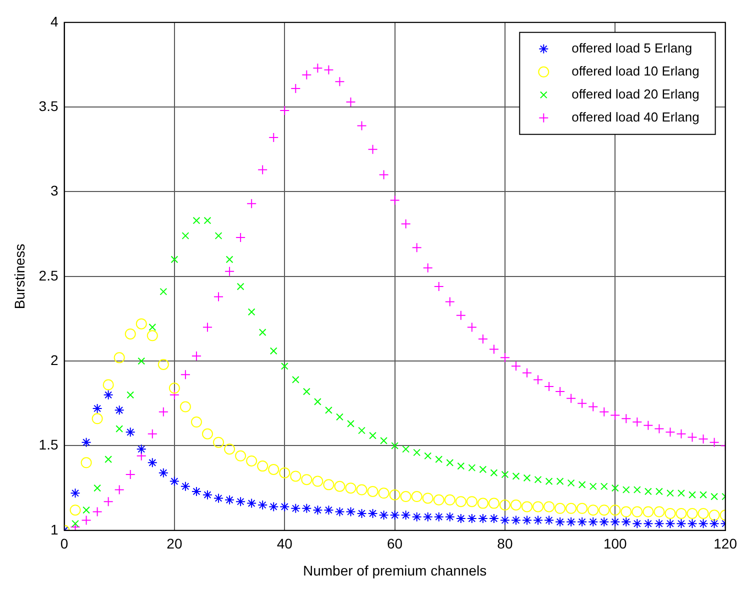  What do you see at coordinates (19, 277) in the screenshot?
I see `y-axis-title: Burstiness` at bounding box center [19, 277].